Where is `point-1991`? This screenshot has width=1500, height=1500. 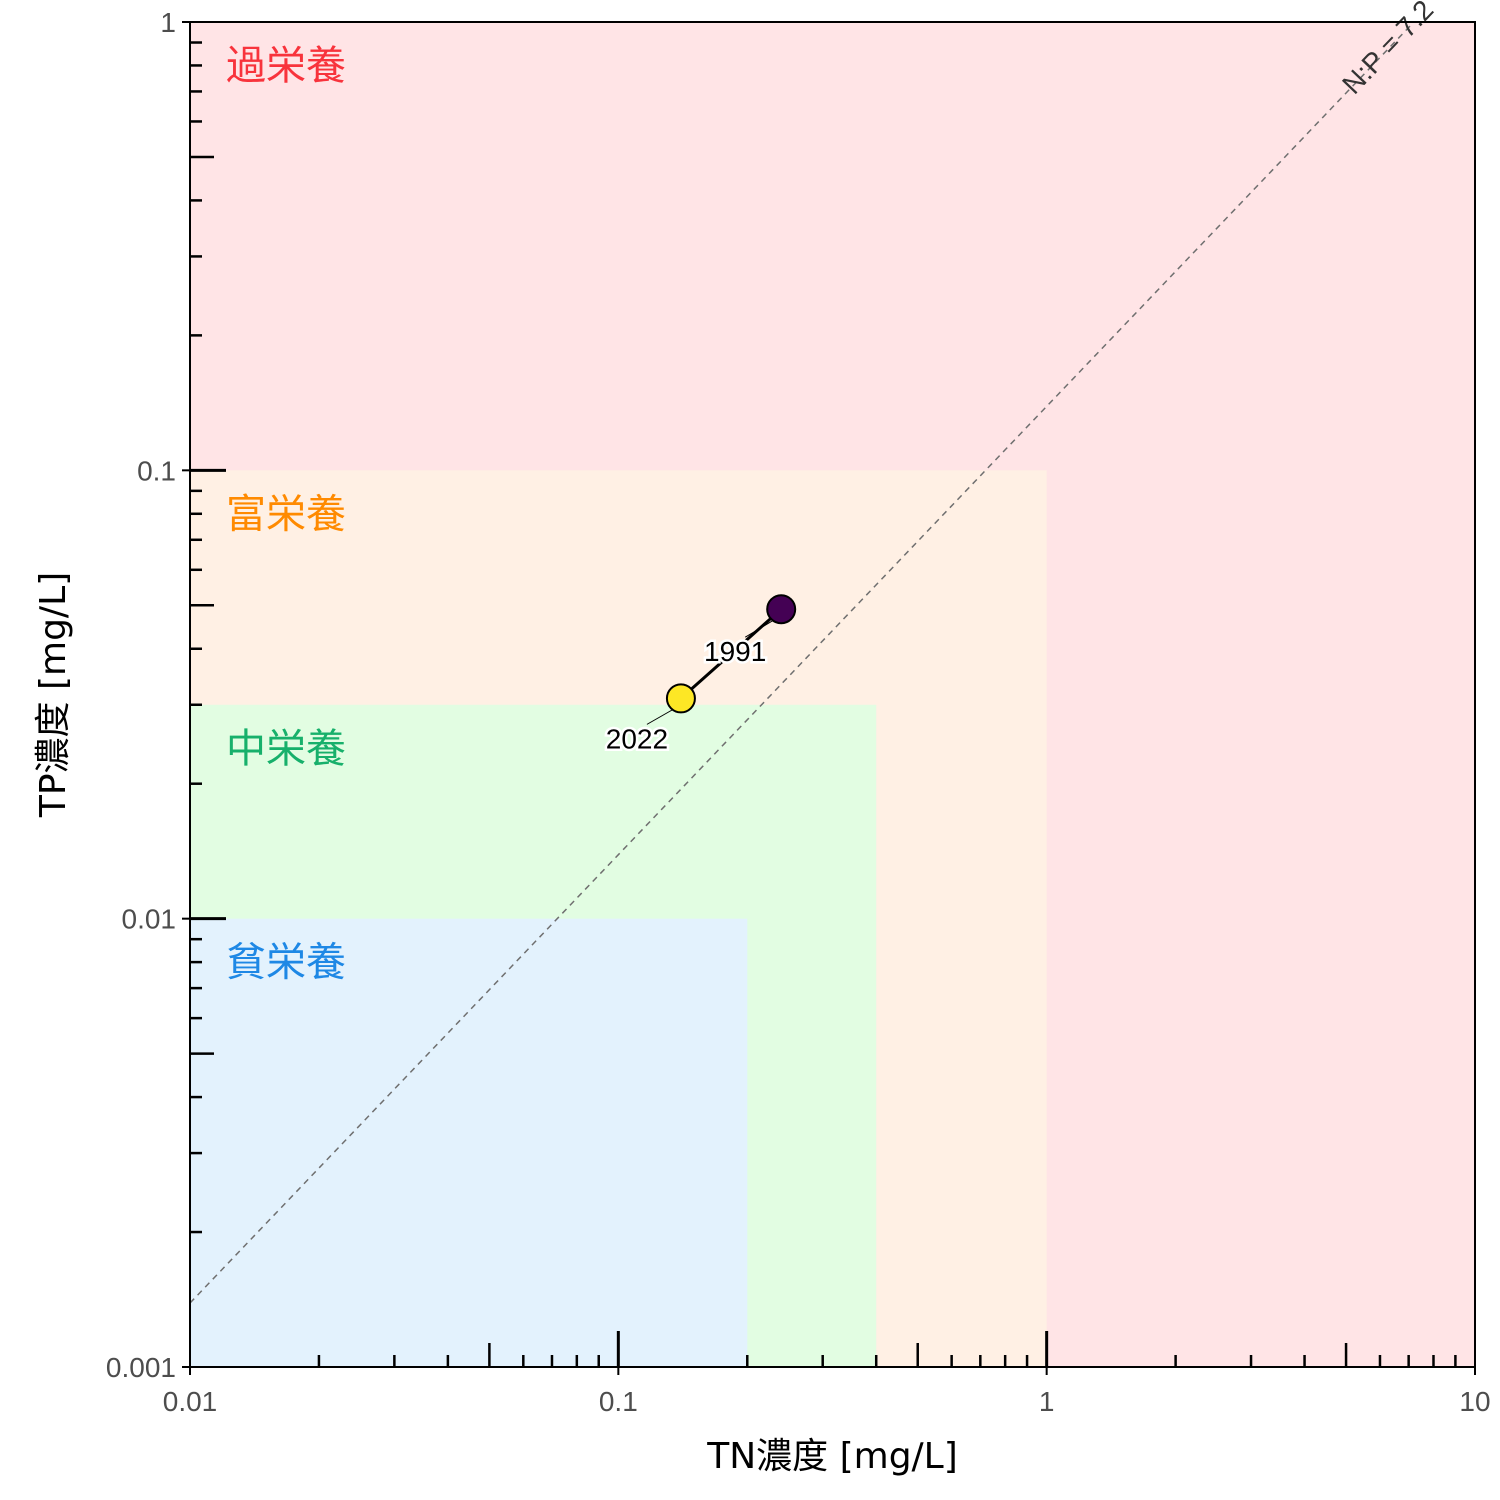 point-1991 is located at coordinates (781, 609).